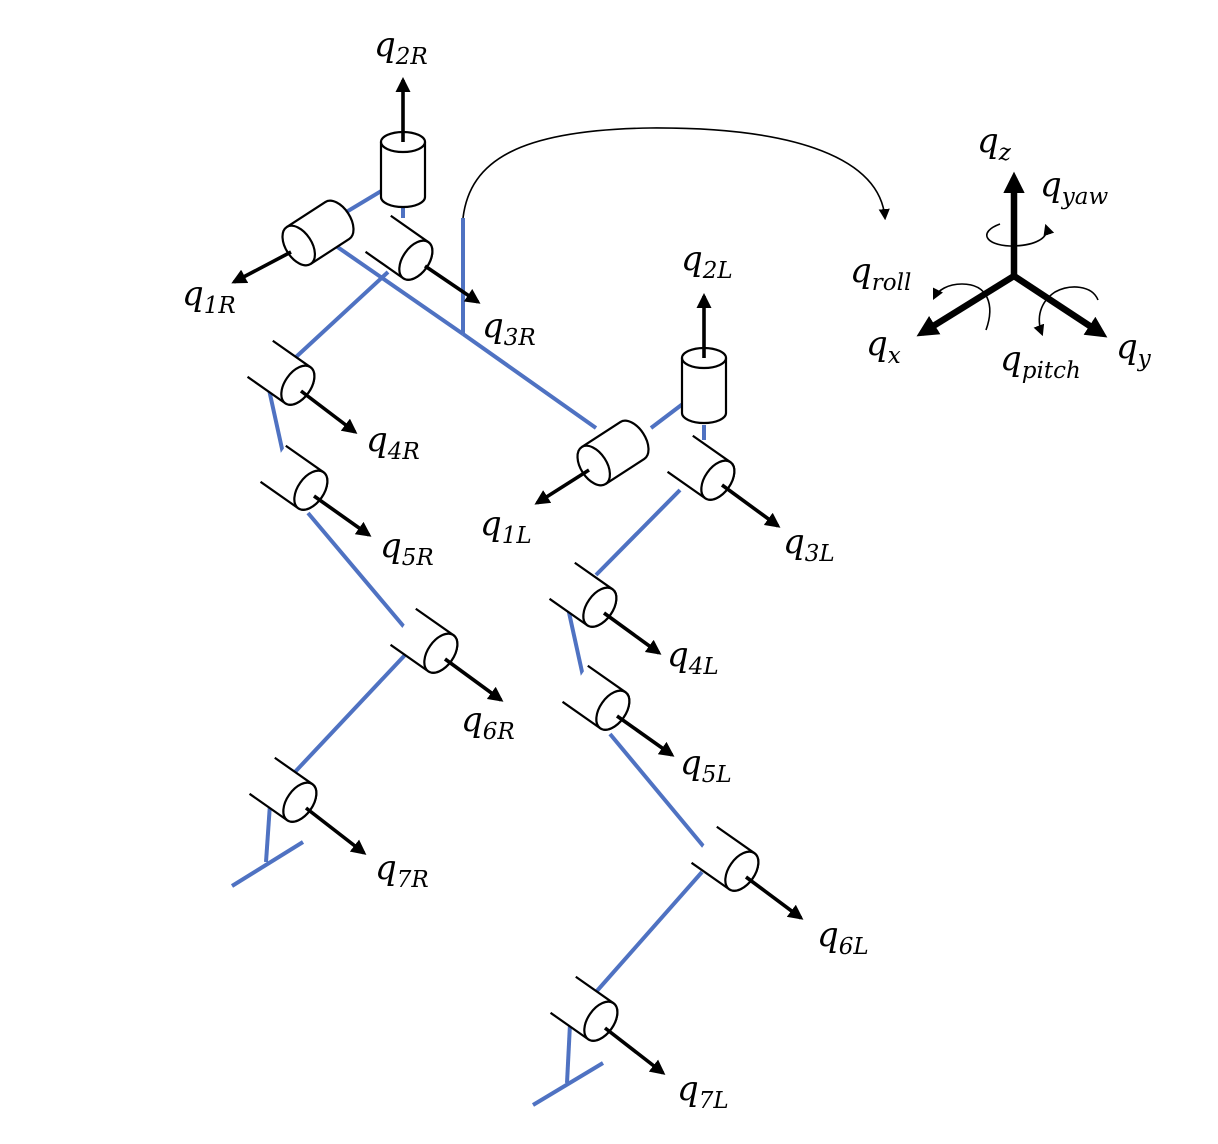  Describe the element at coordinates (1134, 349) in the screenshot. I see `label-qy: qy` at that location.